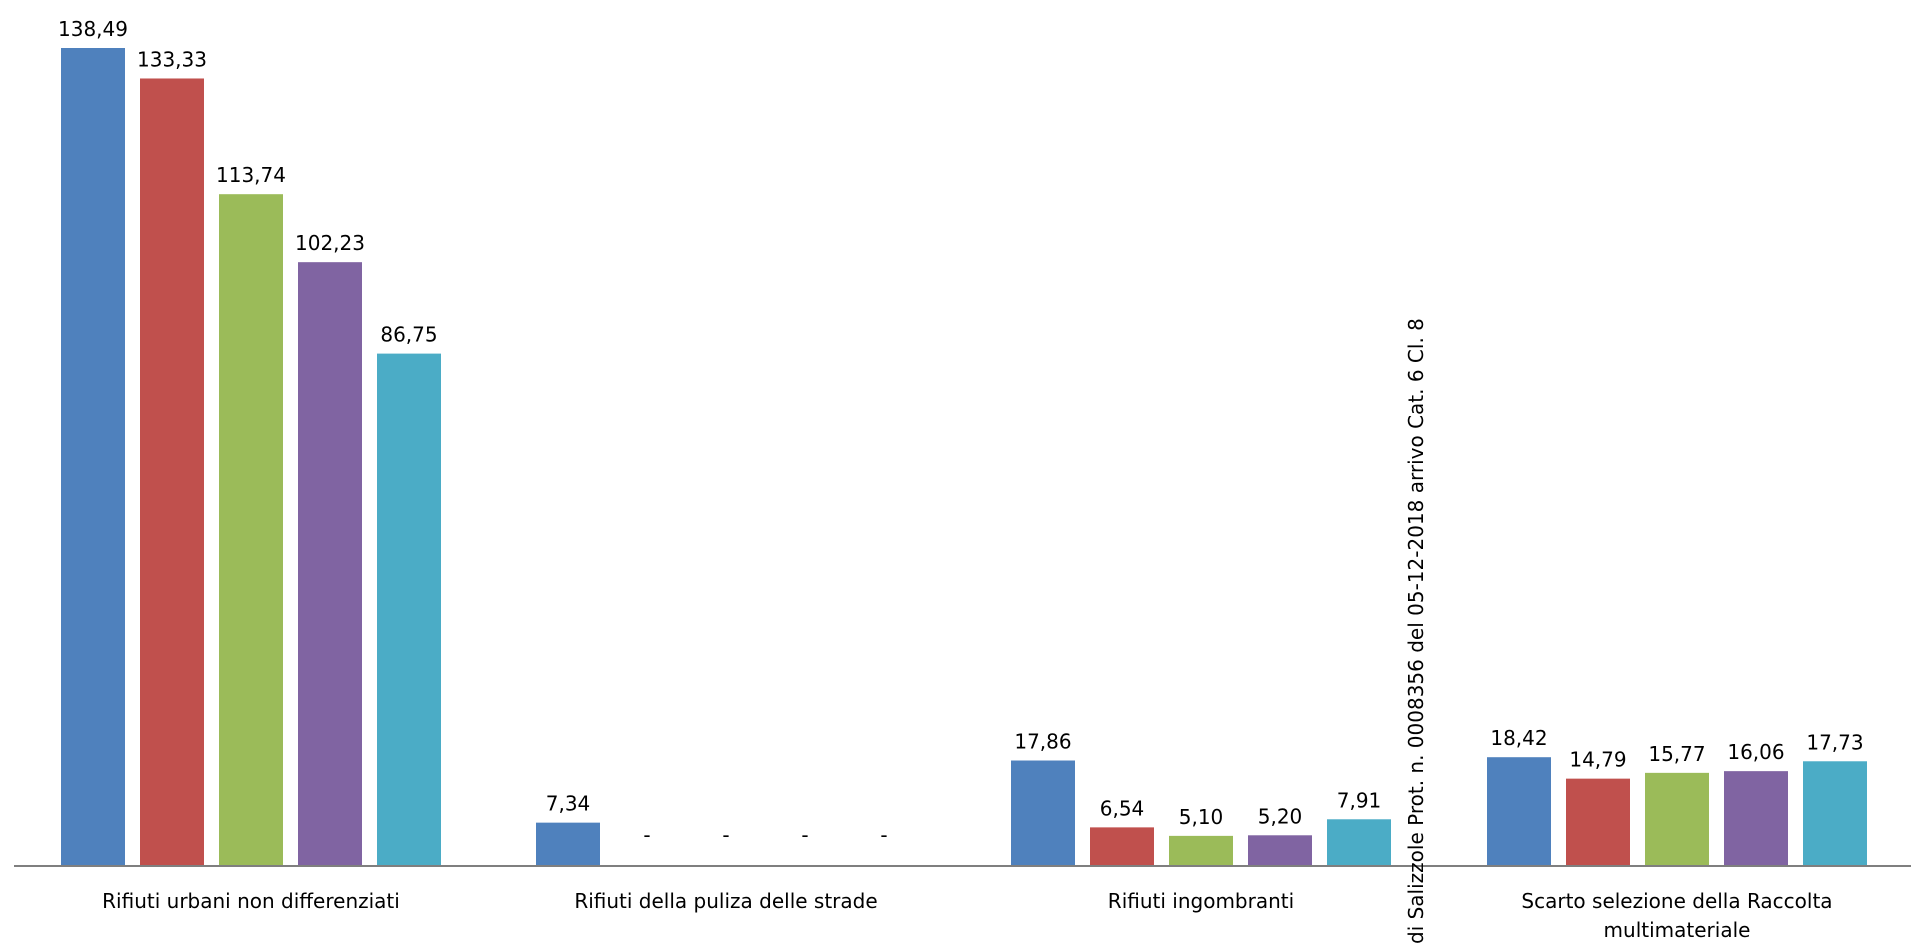 The image size is (1911, 949). What do you see at coordinates (1280, 816) in the screenshot?
I see `data-label: 5,20` at bounding box center [1280, 816].